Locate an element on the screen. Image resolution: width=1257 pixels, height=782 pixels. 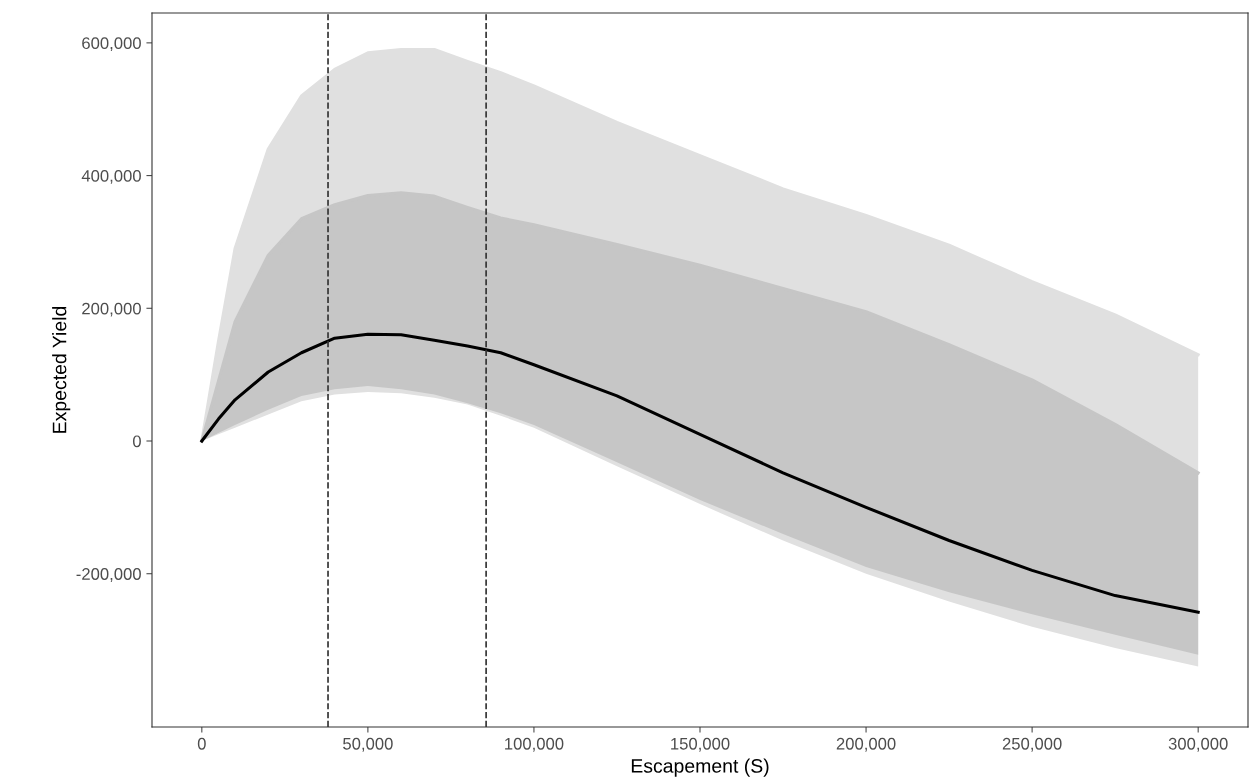
y-tick-label: 0 is located at coordinates (136, 441).